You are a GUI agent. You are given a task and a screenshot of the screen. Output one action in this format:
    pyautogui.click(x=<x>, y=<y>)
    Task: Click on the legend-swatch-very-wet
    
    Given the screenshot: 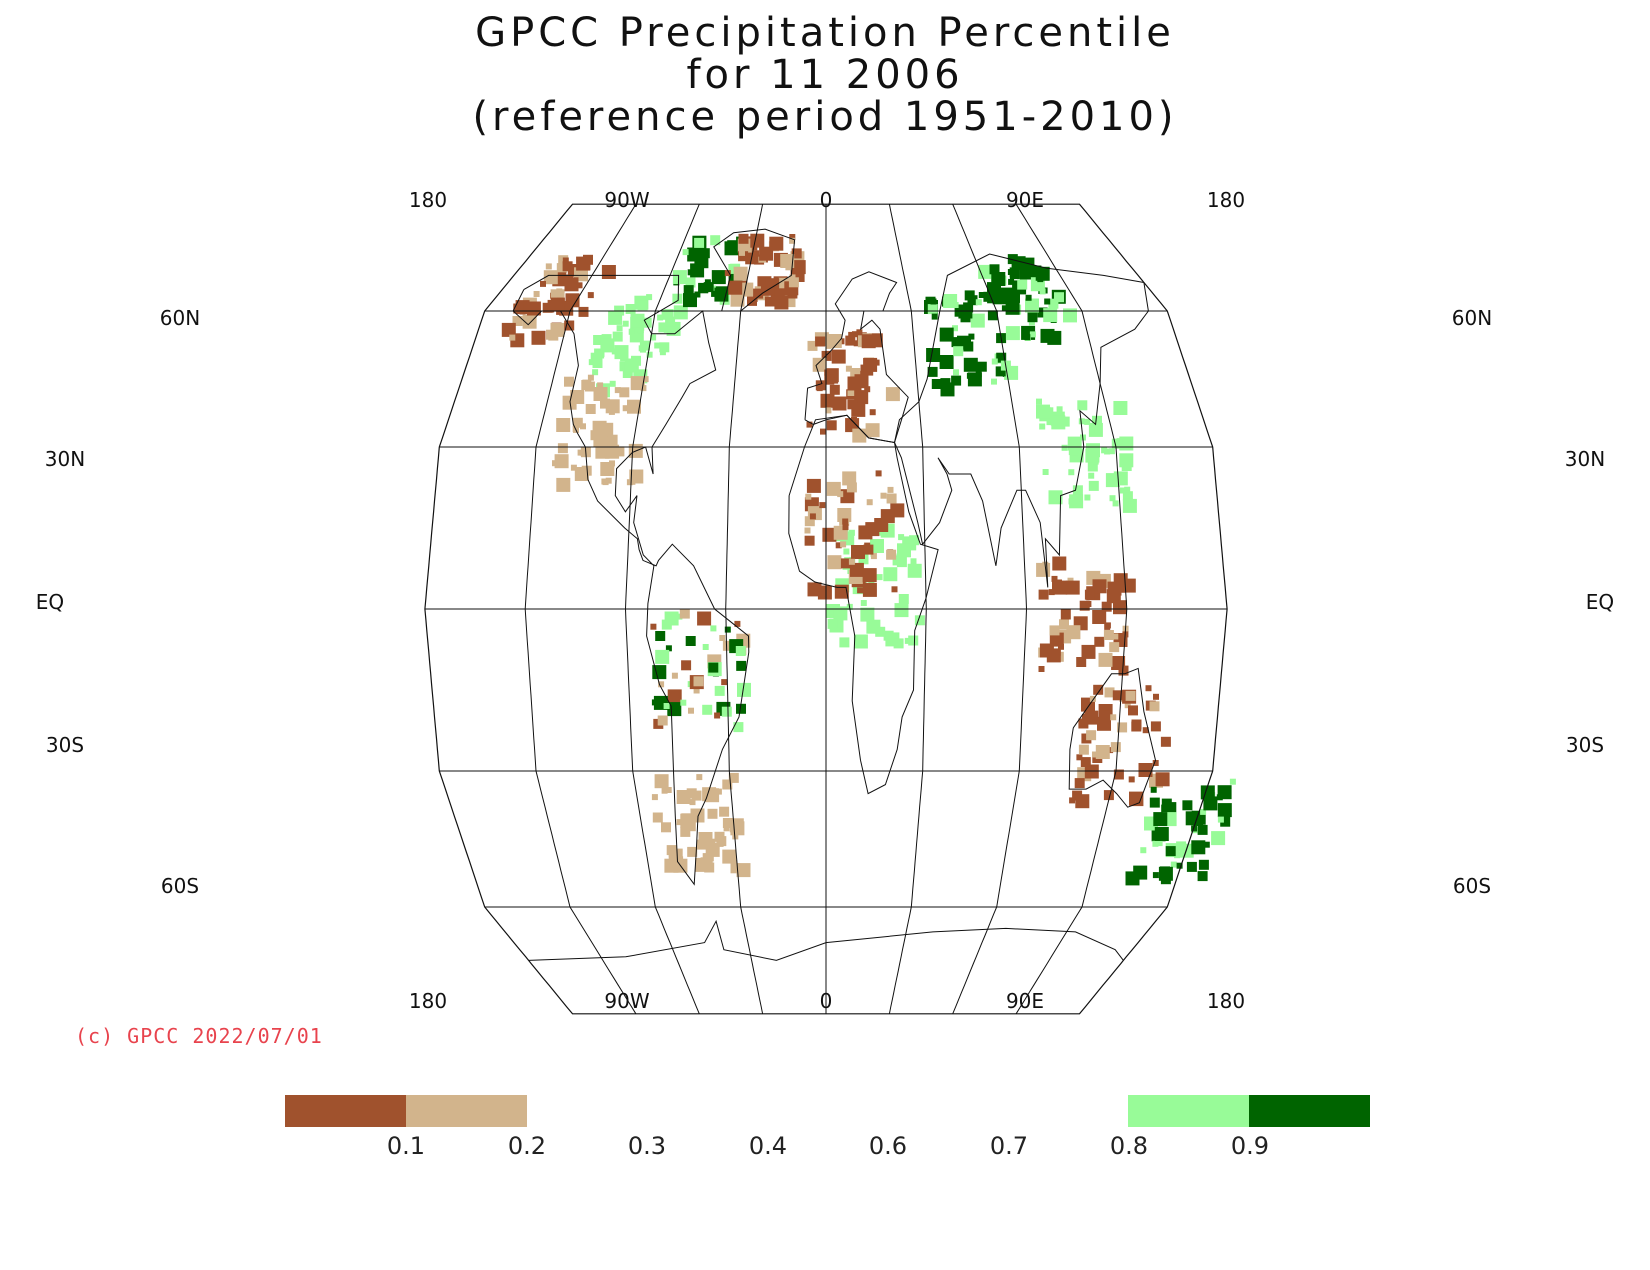 What is the action you would take?
    pyautogui.click(x=1309, y=1111)
    